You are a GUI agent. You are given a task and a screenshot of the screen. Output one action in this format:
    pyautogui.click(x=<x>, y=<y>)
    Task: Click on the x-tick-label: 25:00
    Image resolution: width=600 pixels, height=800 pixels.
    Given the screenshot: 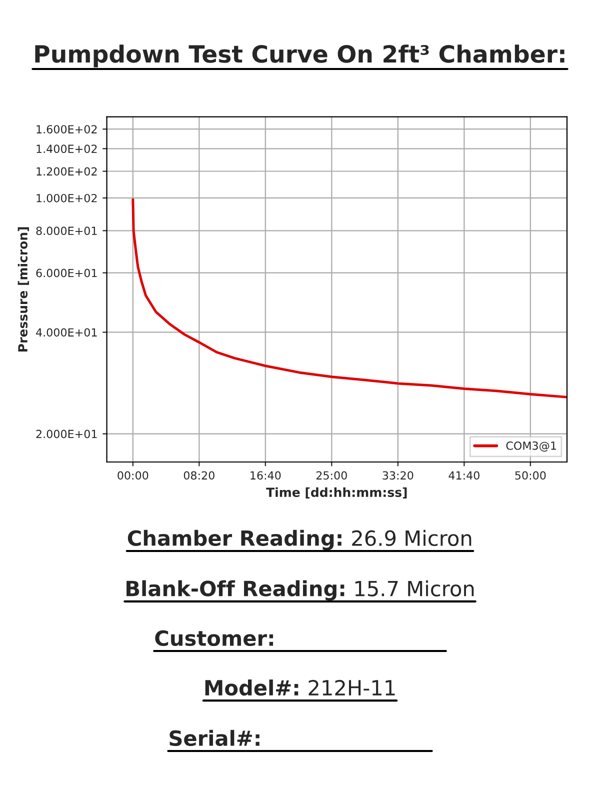 What is the action you would take?
    pyautogui.click(x=331, y=475)
    